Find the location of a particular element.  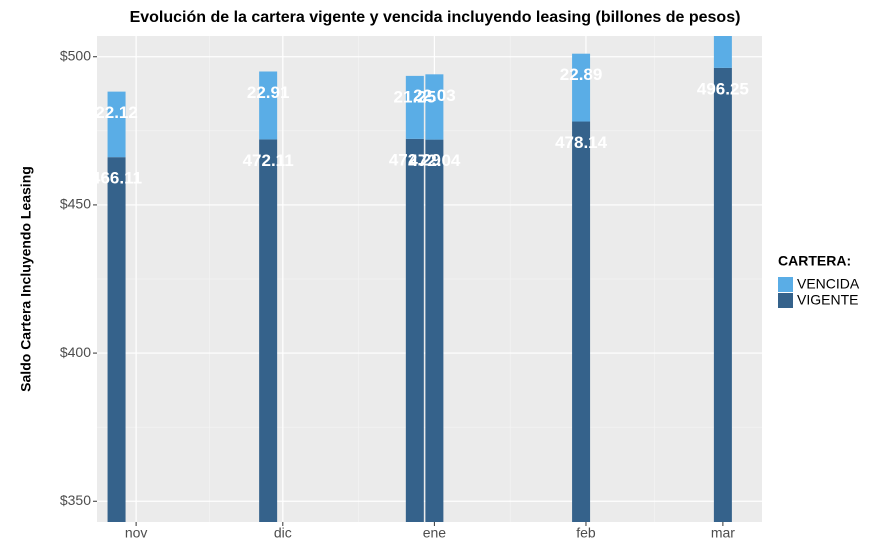

legend-label: VENCIDA is located at coordinates (828, 284).